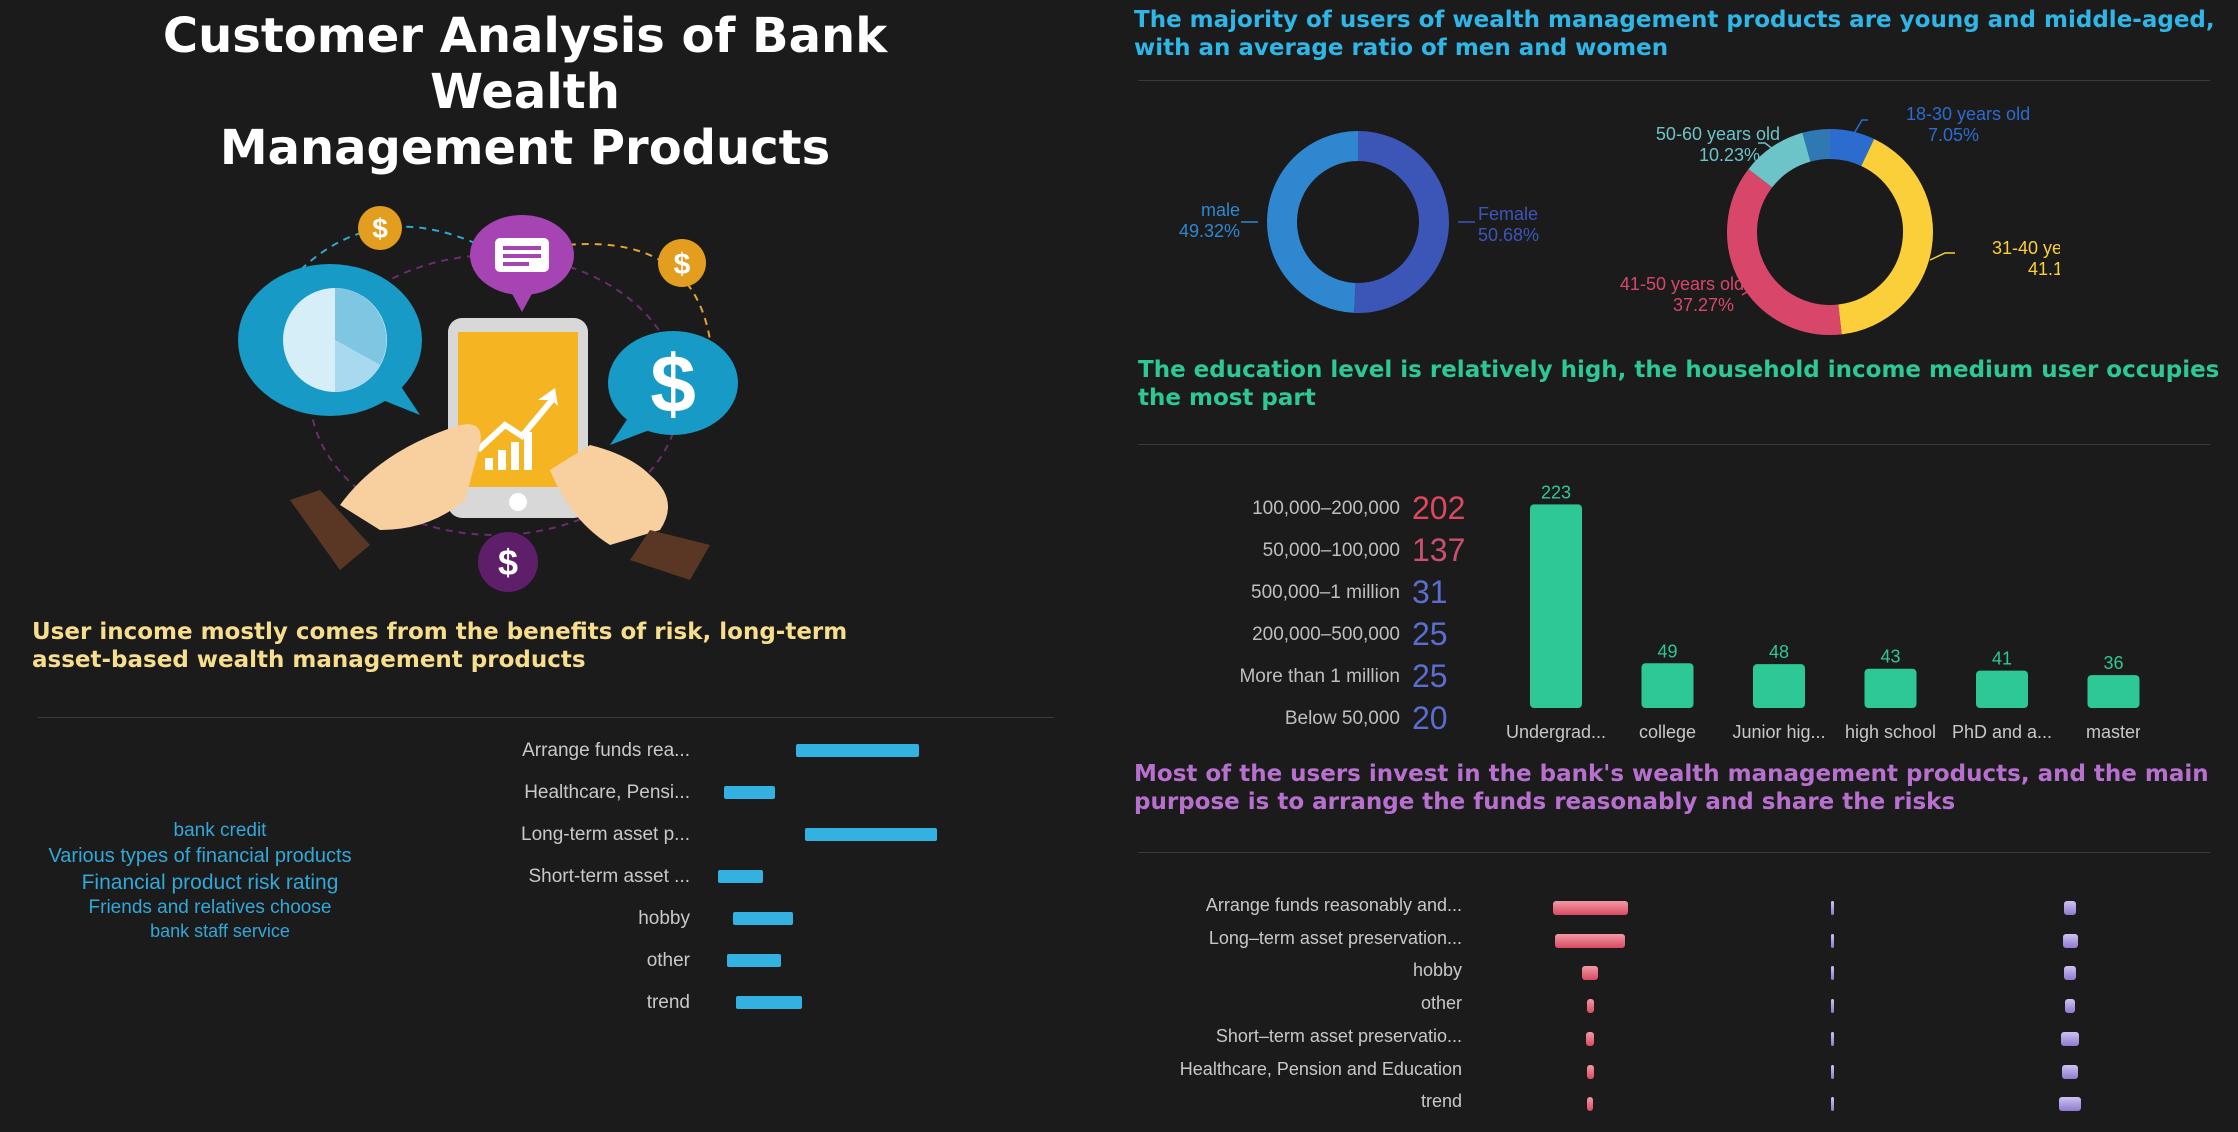  I want to click on income-range-value: 31, so click(1430, 592).